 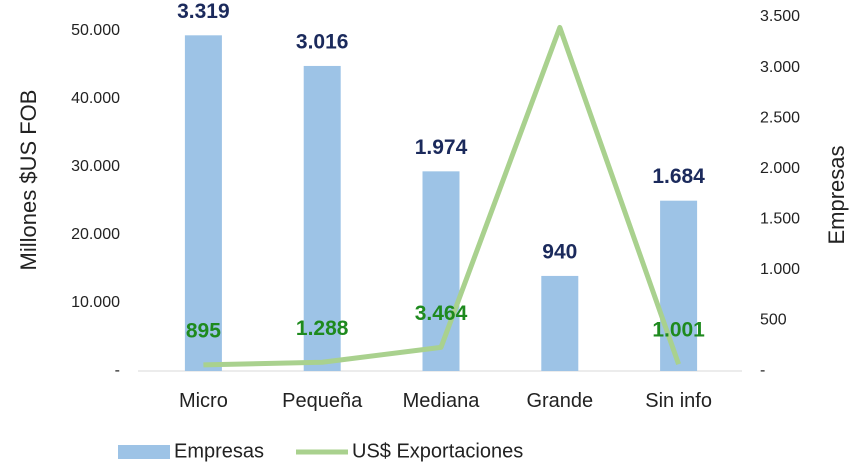 I want to click on data-label: 3.464, so click(x=441, y=313).